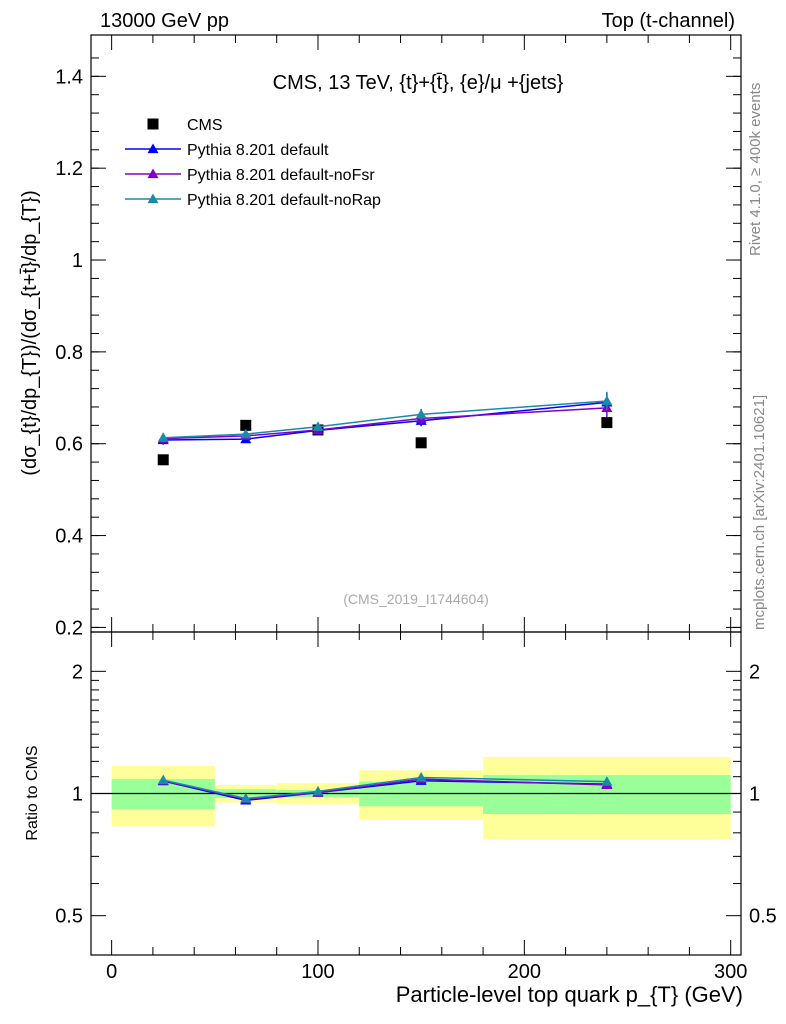  I want to click on main-y-tick-label: 1.4, so click(69, 77).